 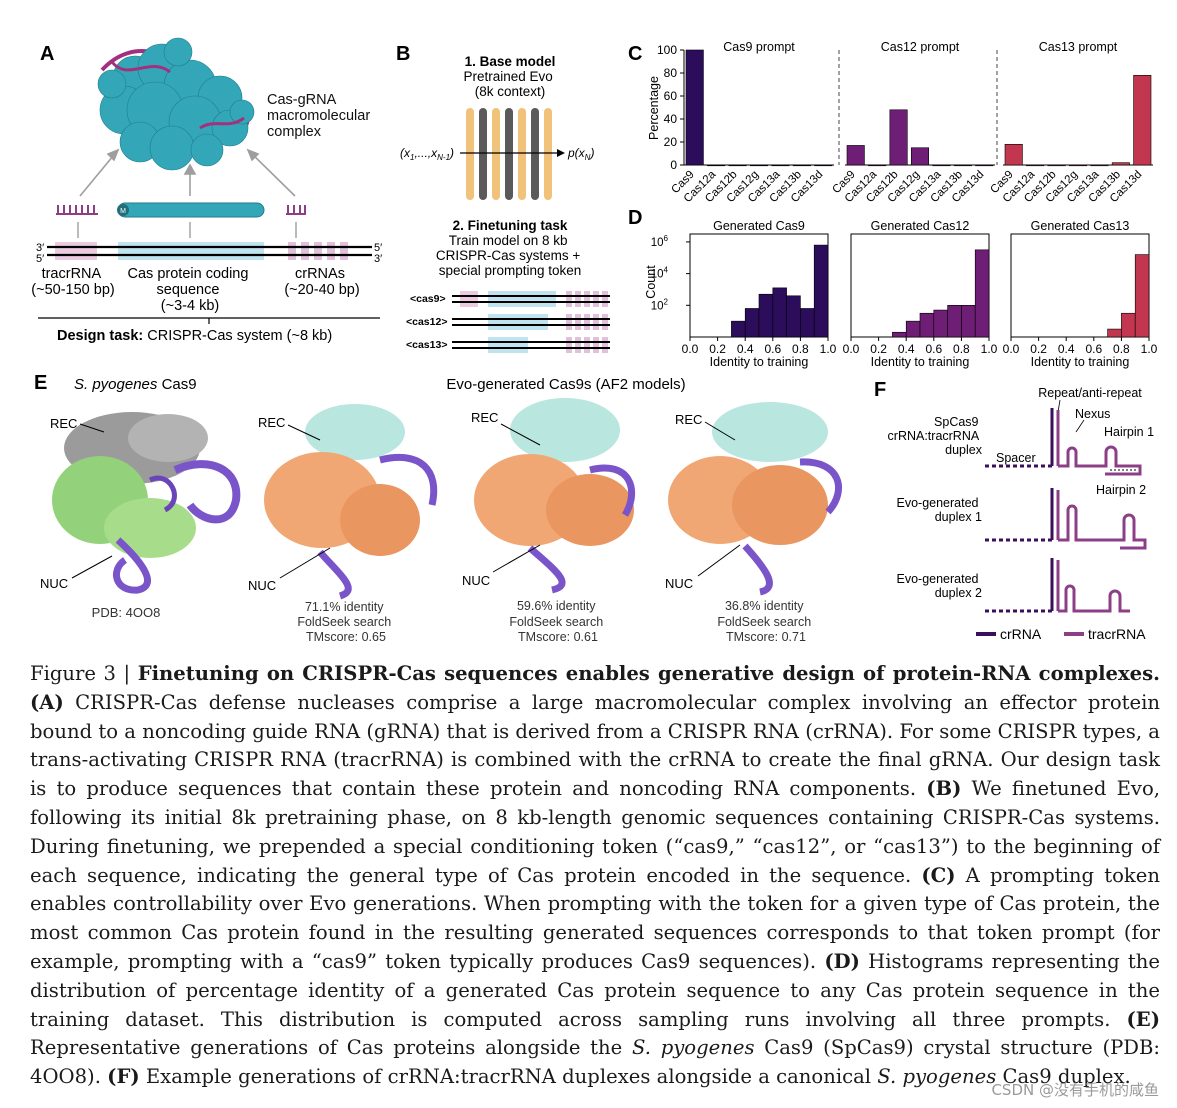 What do you see at coordinates (403, 54) in the screenshot?
I see `panel-b-letter: B` at bounding box center [403, 54].